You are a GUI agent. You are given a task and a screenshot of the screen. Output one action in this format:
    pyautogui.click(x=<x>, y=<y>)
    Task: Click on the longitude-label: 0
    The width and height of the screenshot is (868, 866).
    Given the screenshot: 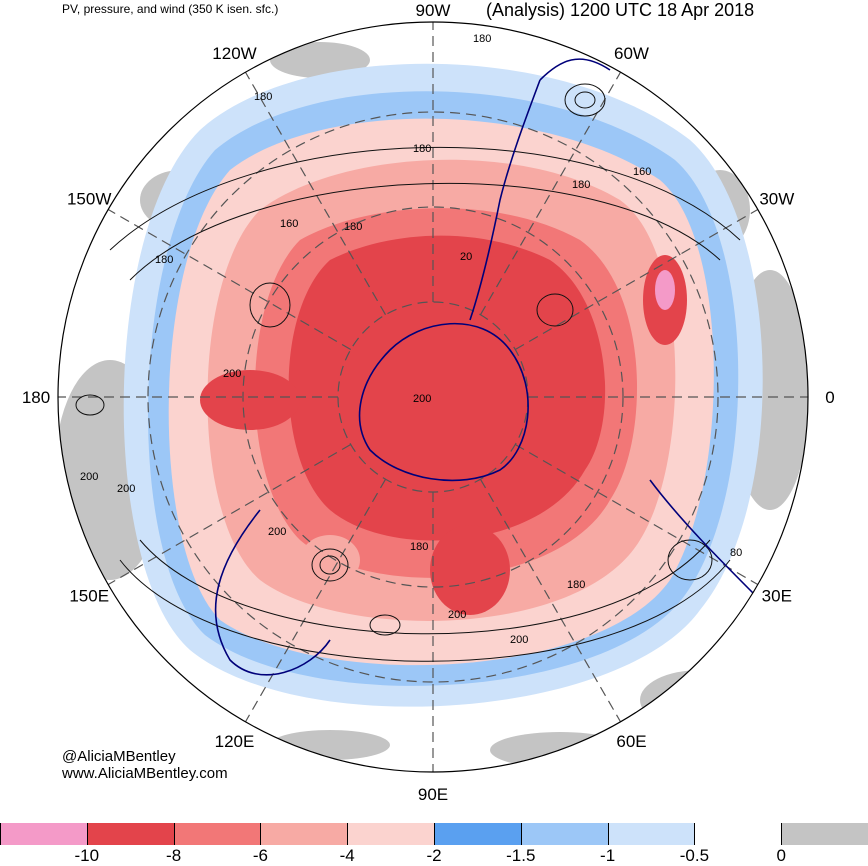 What is the action you would take?
    pyautogui.click(x=829, y=397)
    